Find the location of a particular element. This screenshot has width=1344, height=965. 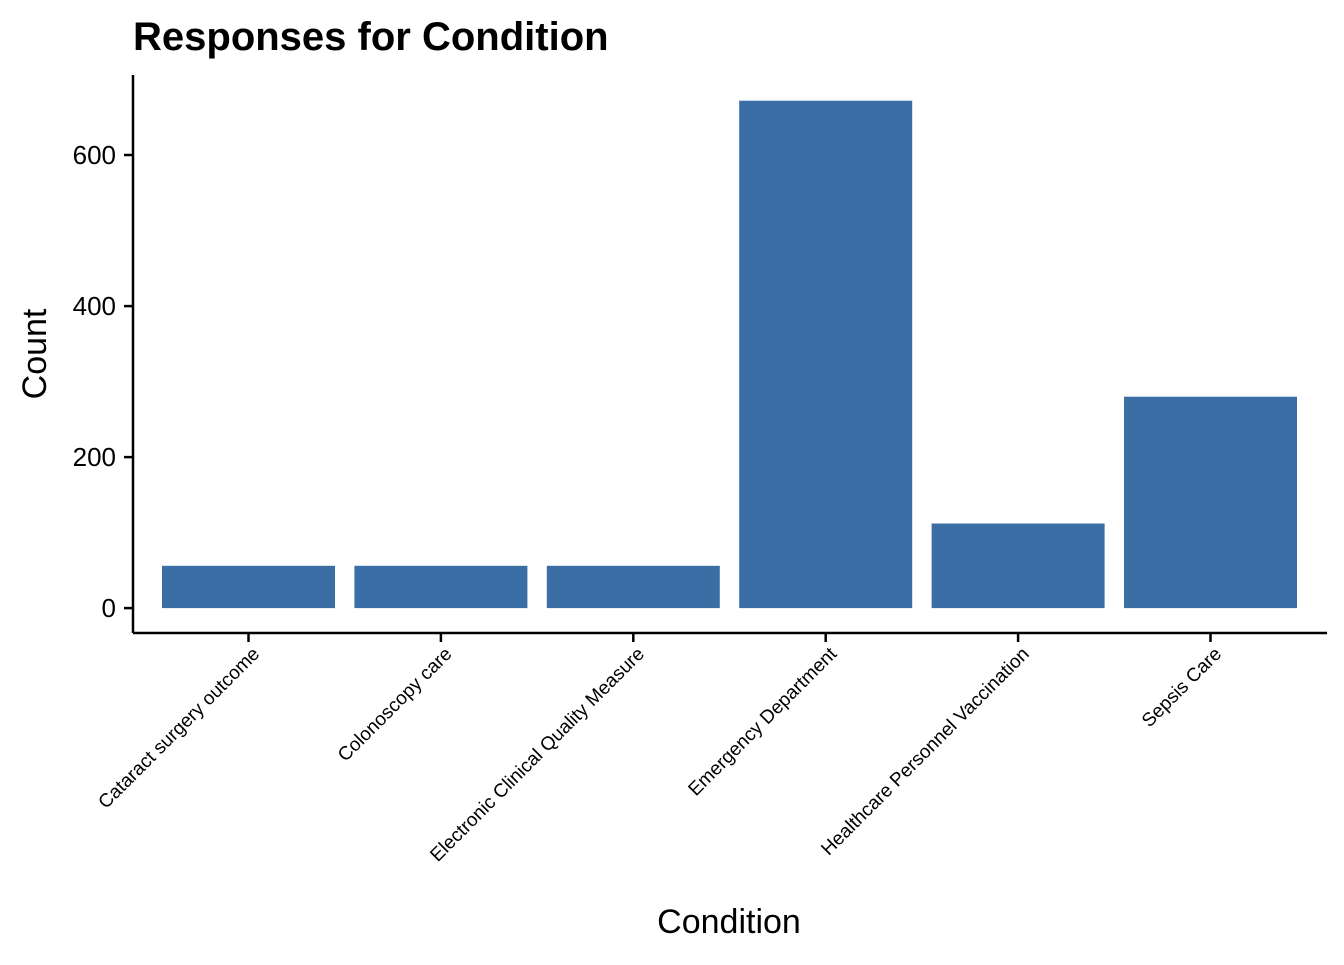

y-axis-title: Count is located at coordinates (35, 353).